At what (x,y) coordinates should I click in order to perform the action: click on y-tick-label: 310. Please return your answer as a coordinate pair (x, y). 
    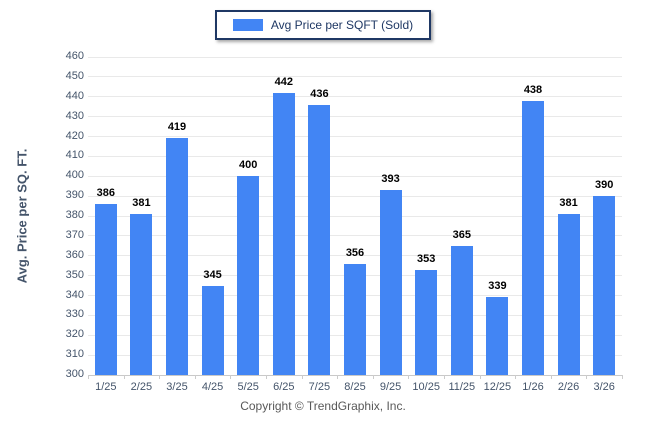
    Looking at the image, I should click on (74, 354).